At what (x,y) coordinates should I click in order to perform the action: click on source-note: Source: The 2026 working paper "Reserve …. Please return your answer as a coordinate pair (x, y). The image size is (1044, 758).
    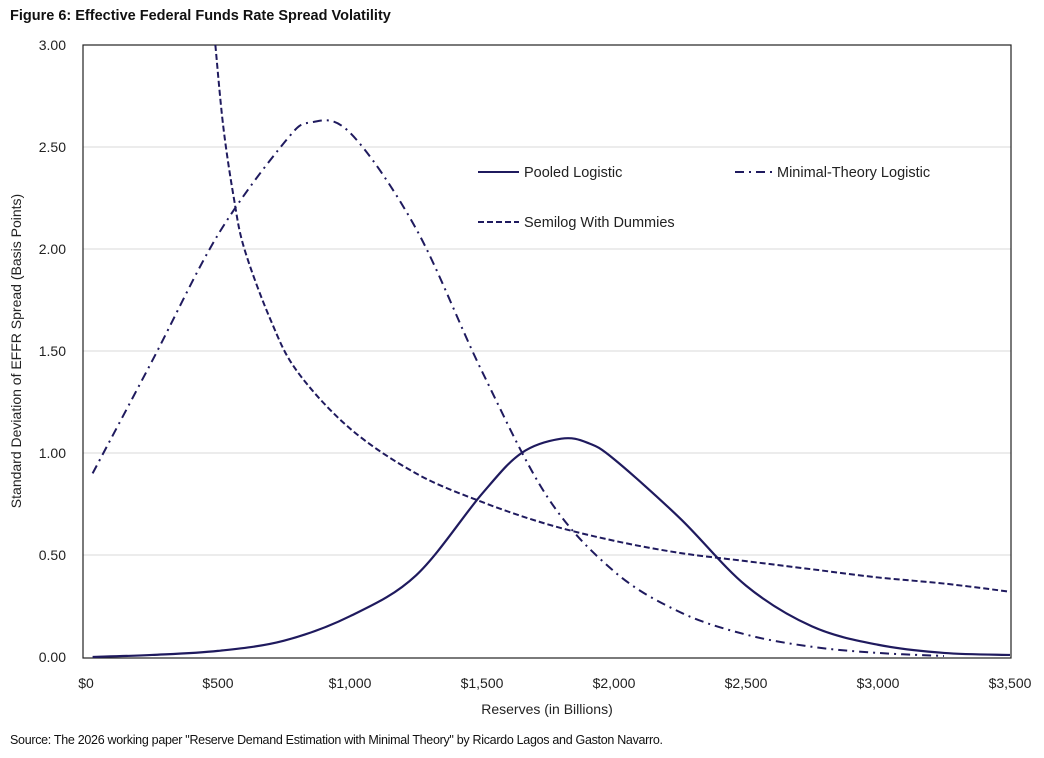
    Looking at the image, I should click on (336, 740).